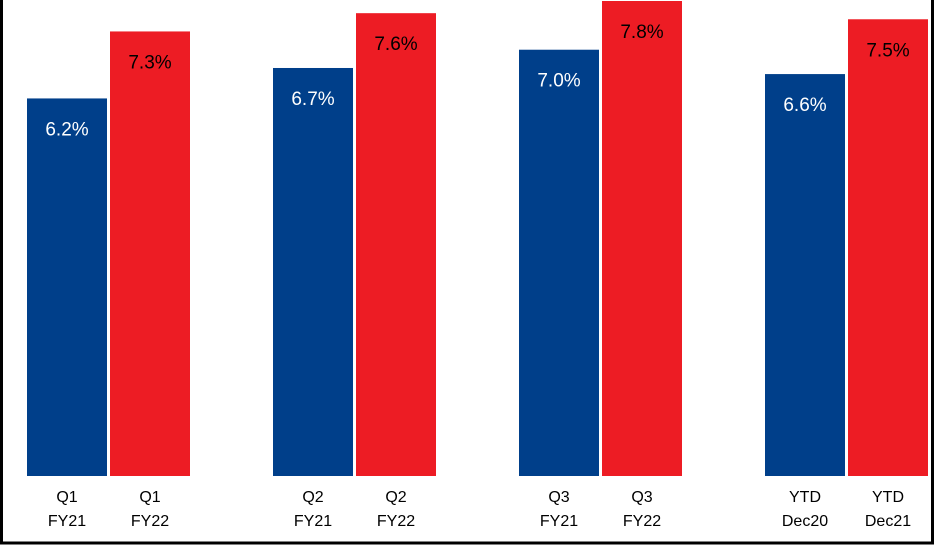 This screenshot has height=547, width=934. I want to click on value-label: 7.6%, so click(395, 44).